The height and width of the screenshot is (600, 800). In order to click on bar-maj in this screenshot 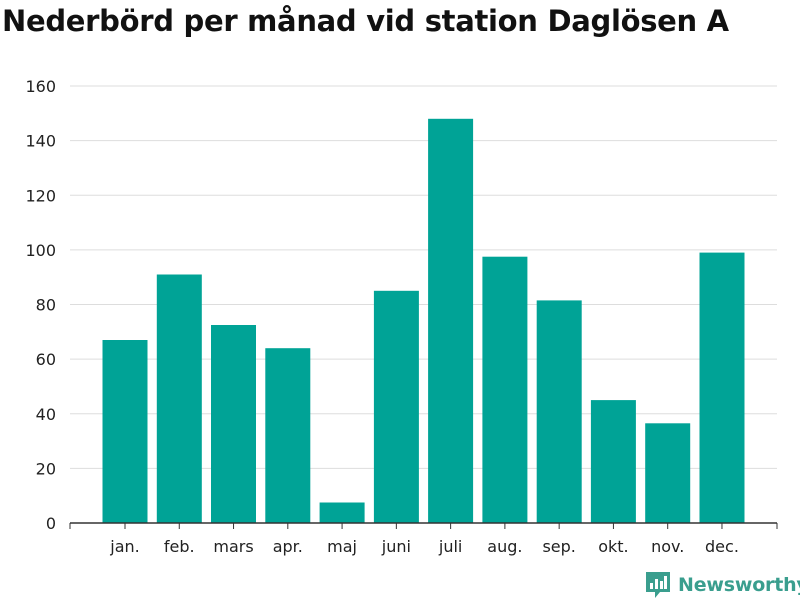, I will do `click(342, 512)`.